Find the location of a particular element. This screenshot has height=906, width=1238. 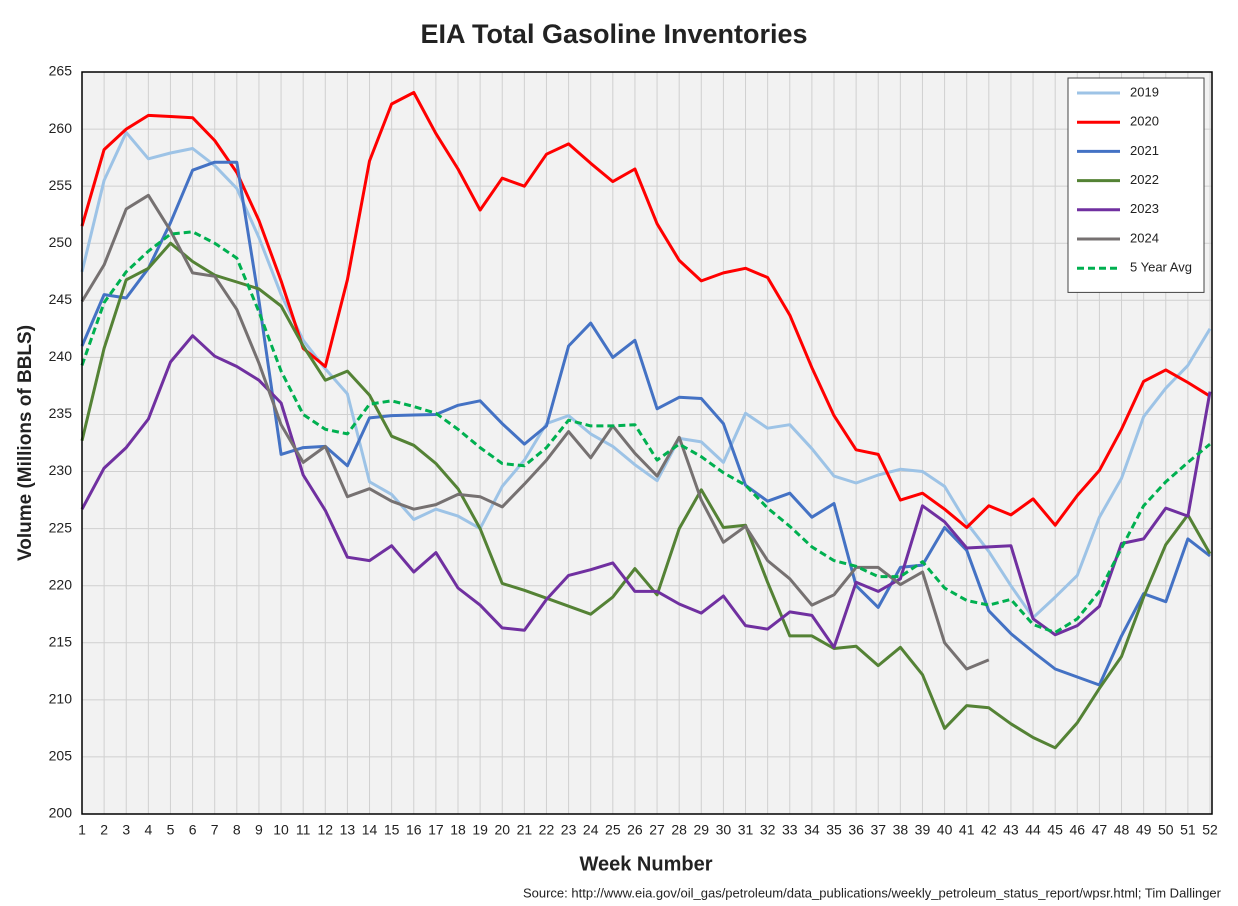

y-tick-label: 200 is located at coordinates (61, 813).